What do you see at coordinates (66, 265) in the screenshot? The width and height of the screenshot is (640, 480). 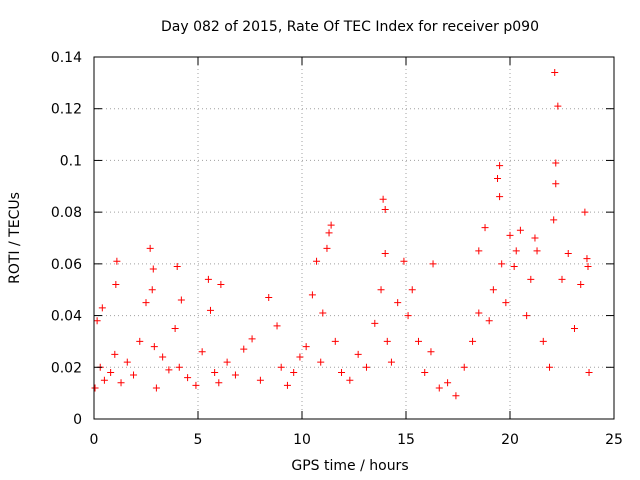 I see `y-tick-label: 0.06` at bounding box center [66, 265].